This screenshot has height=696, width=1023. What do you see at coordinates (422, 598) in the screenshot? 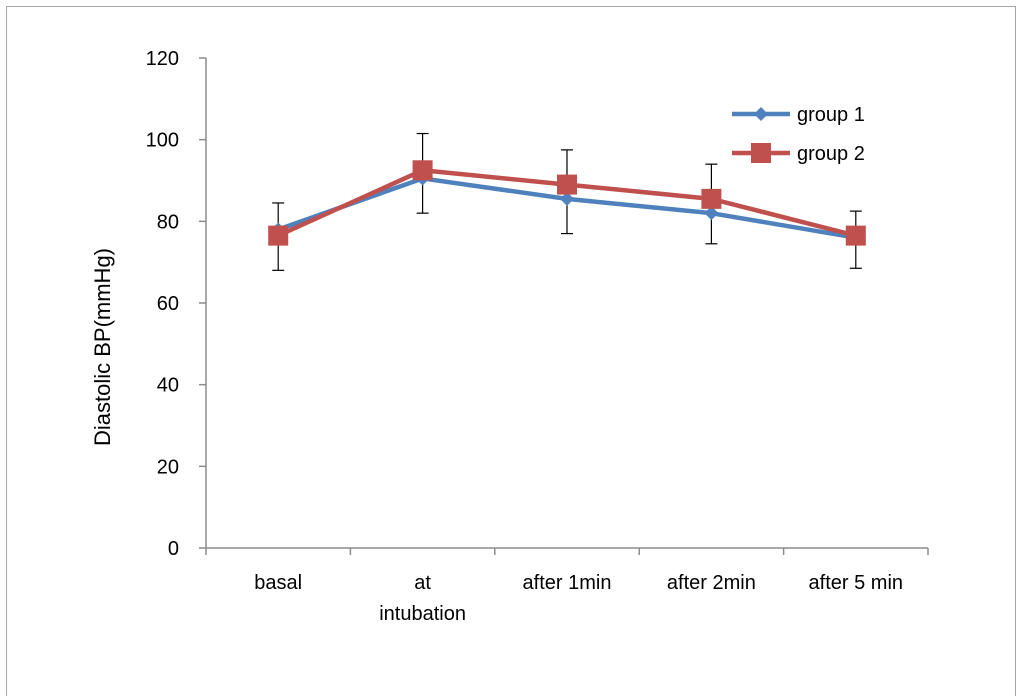
I see `x-tick-label: at intubation` at bounding box center [422, 598].